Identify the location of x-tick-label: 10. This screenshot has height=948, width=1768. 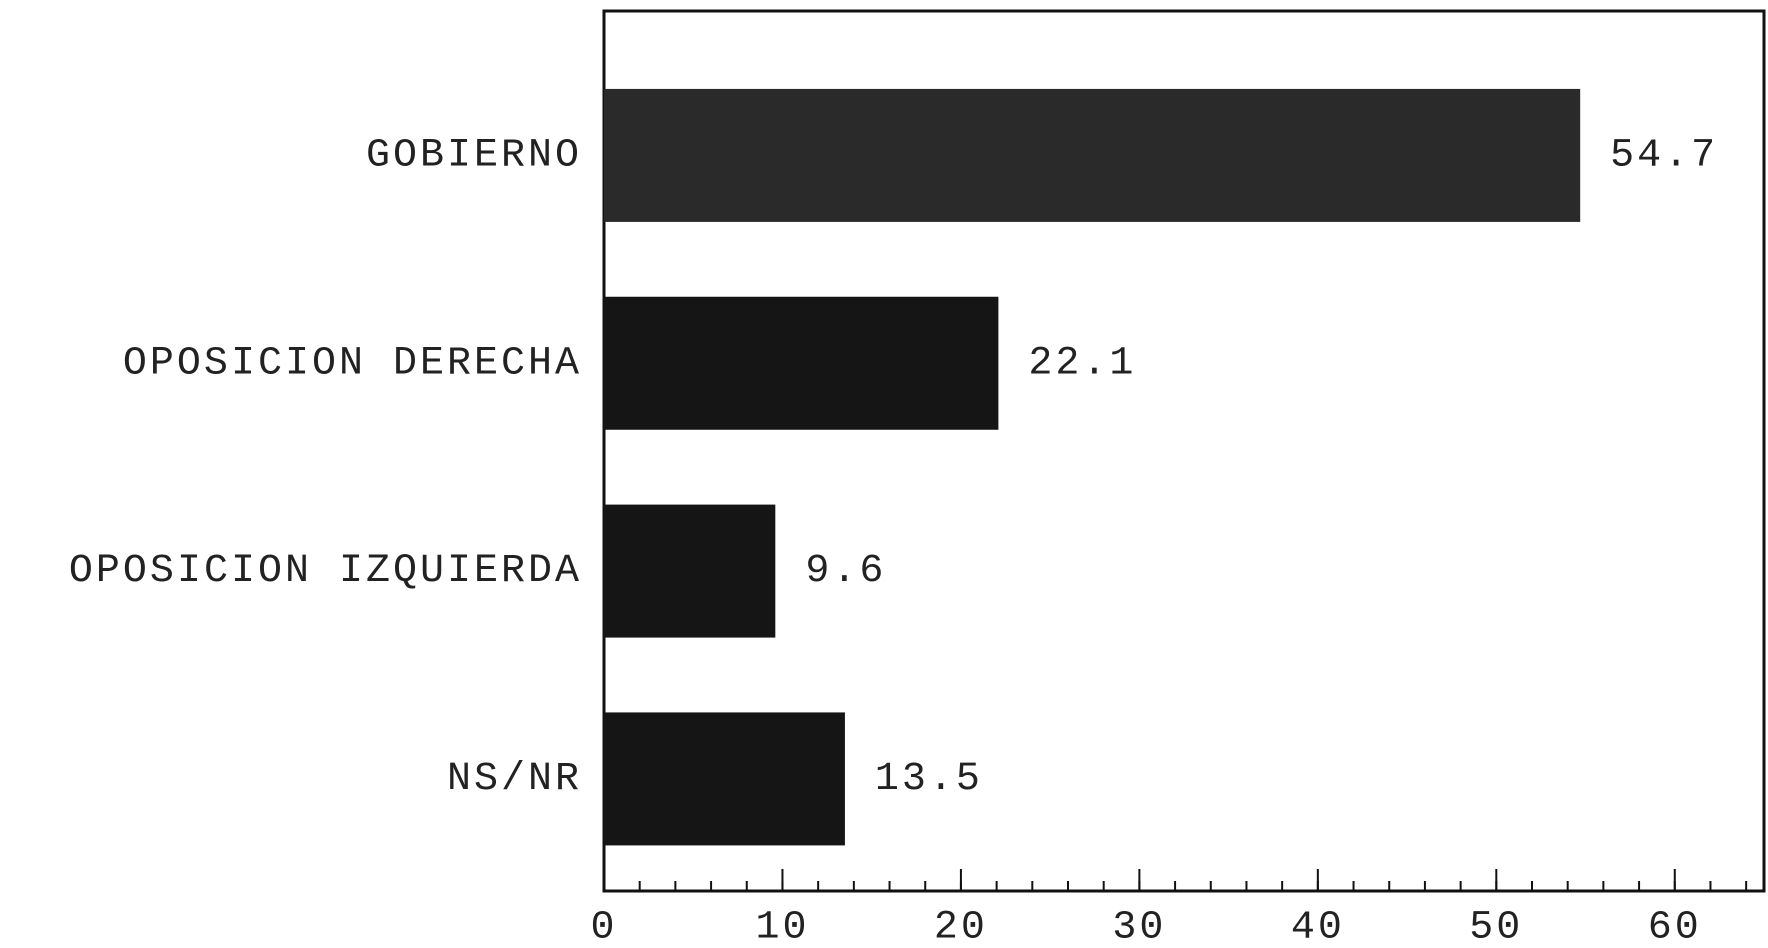
(782, 927).